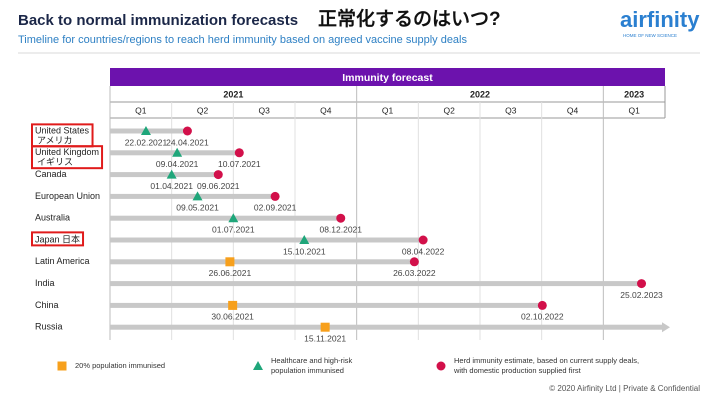 This screenshot has height=404, width=720. What do you see at coordinates (542, 317) in the screenshot?
I see `date-label: 02.10.2022` at bounding box center [542, 317].